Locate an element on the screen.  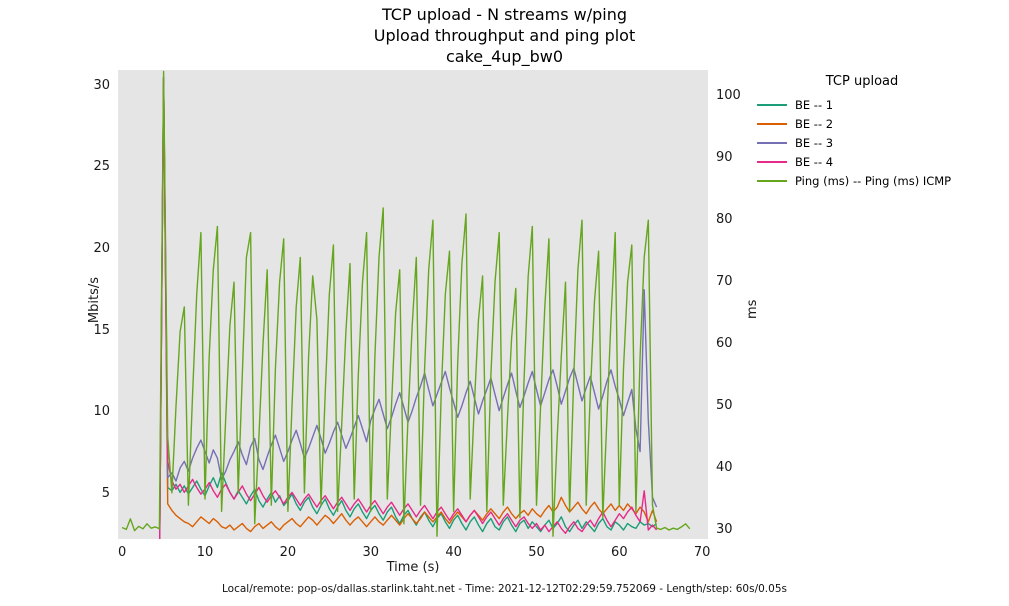
legend-item-be4: BE -- 4 is located at coordinates (875, 161).